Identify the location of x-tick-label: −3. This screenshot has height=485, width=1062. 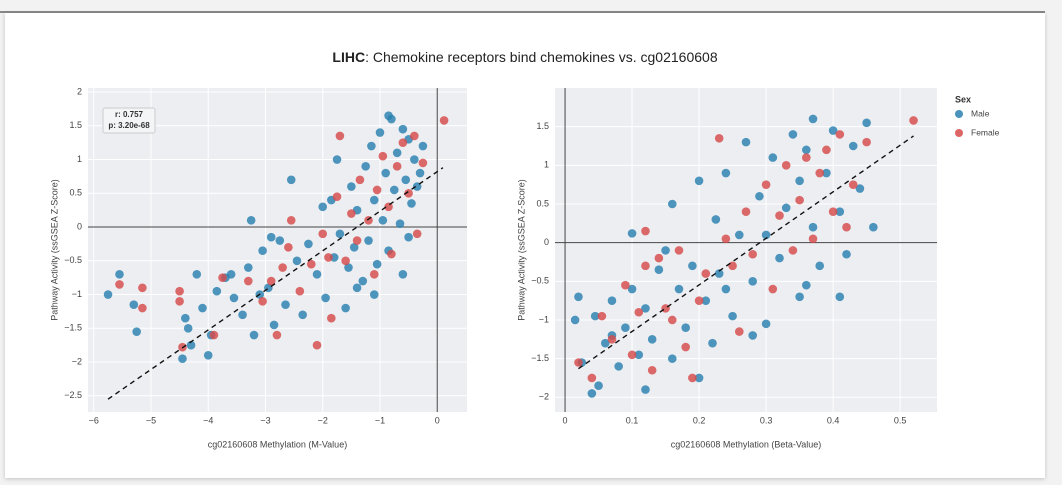
(265, 420).